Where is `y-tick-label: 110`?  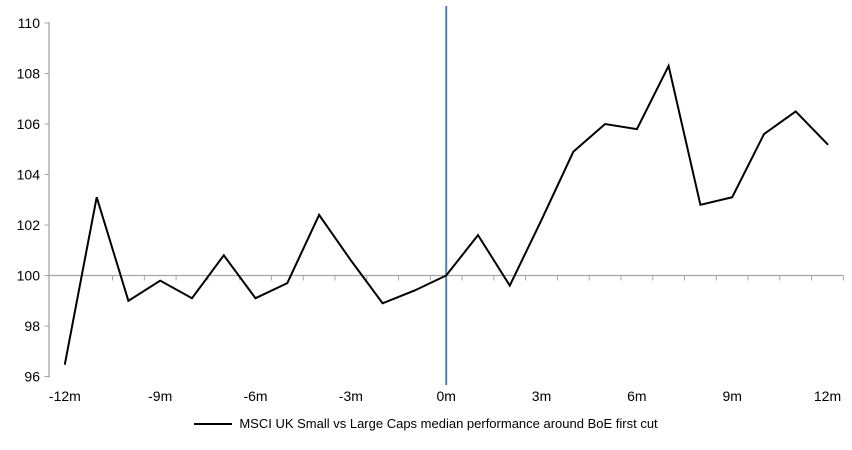
y-tick-label: 110 is located at coordinates (29, 23).